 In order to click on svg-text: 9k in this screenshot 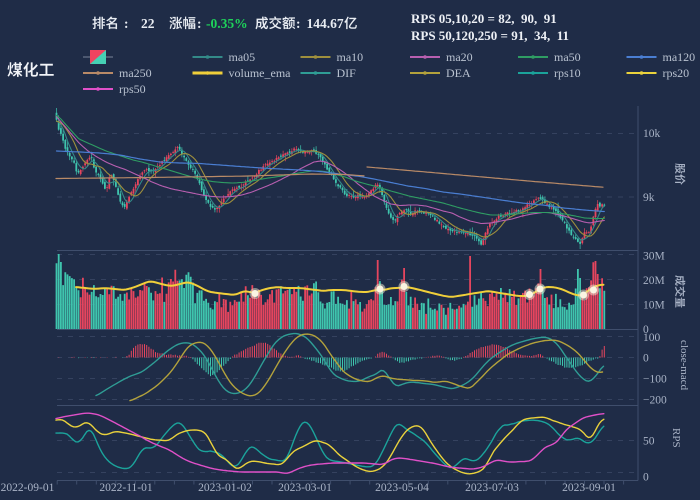, I will do `click(649, 198)`.